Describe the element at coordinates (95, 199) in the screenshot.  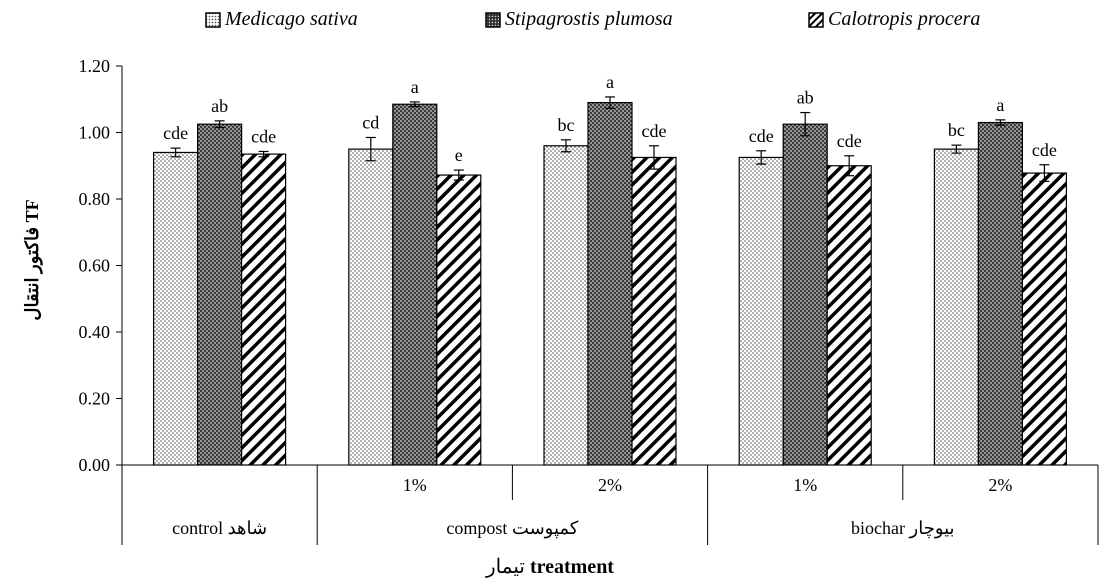
I see `y-tick-label: 0.80` at that location.